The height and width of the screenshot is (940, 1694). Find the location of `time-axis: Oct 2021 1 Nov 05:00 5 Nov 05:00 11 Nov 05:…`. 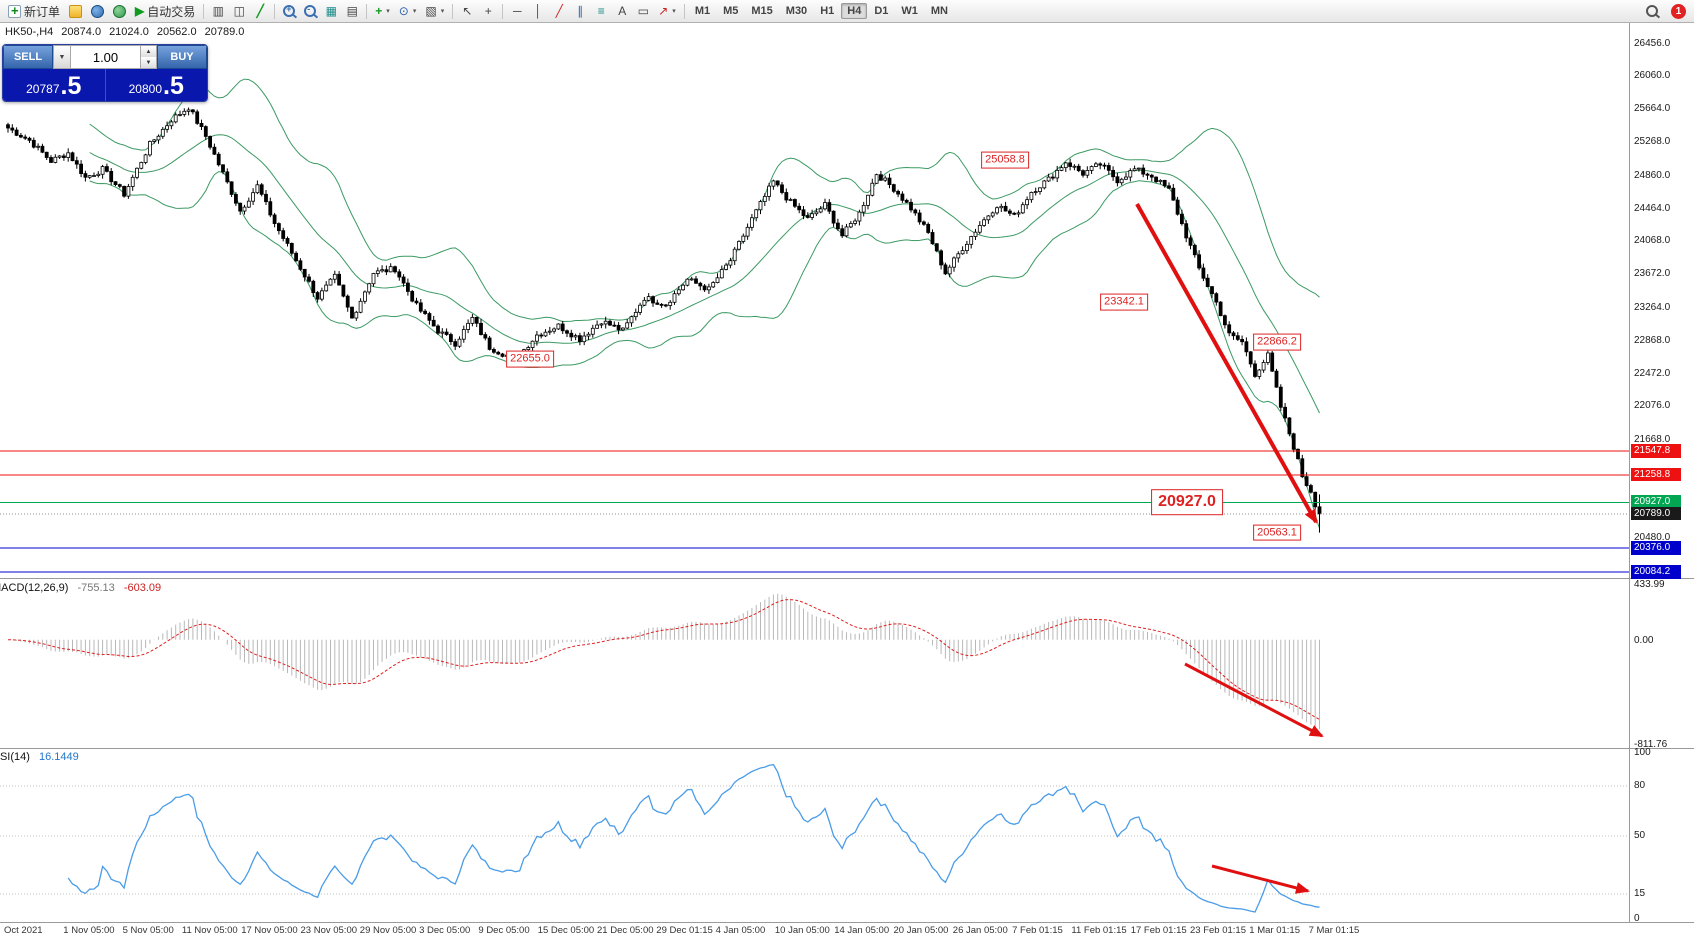

time-axis: Oct 2021 1 Nov 05:00 5 Nov 05:00 11 Nov 05:… is located at coordinates (815, 931).